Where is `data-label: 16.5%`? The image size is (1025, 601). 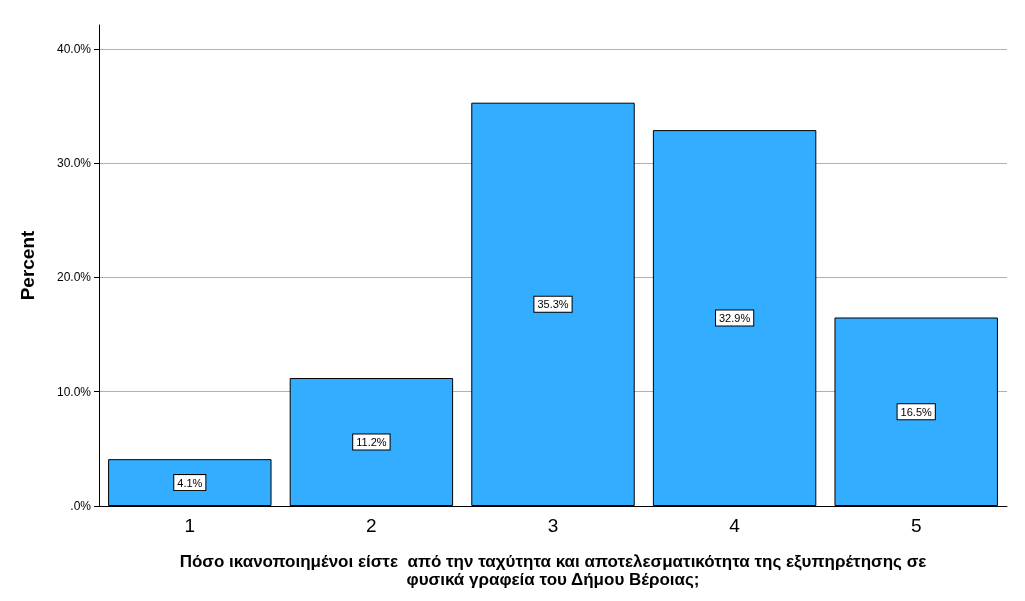 data-label: 16.5% is located at coordinates (916, 411).